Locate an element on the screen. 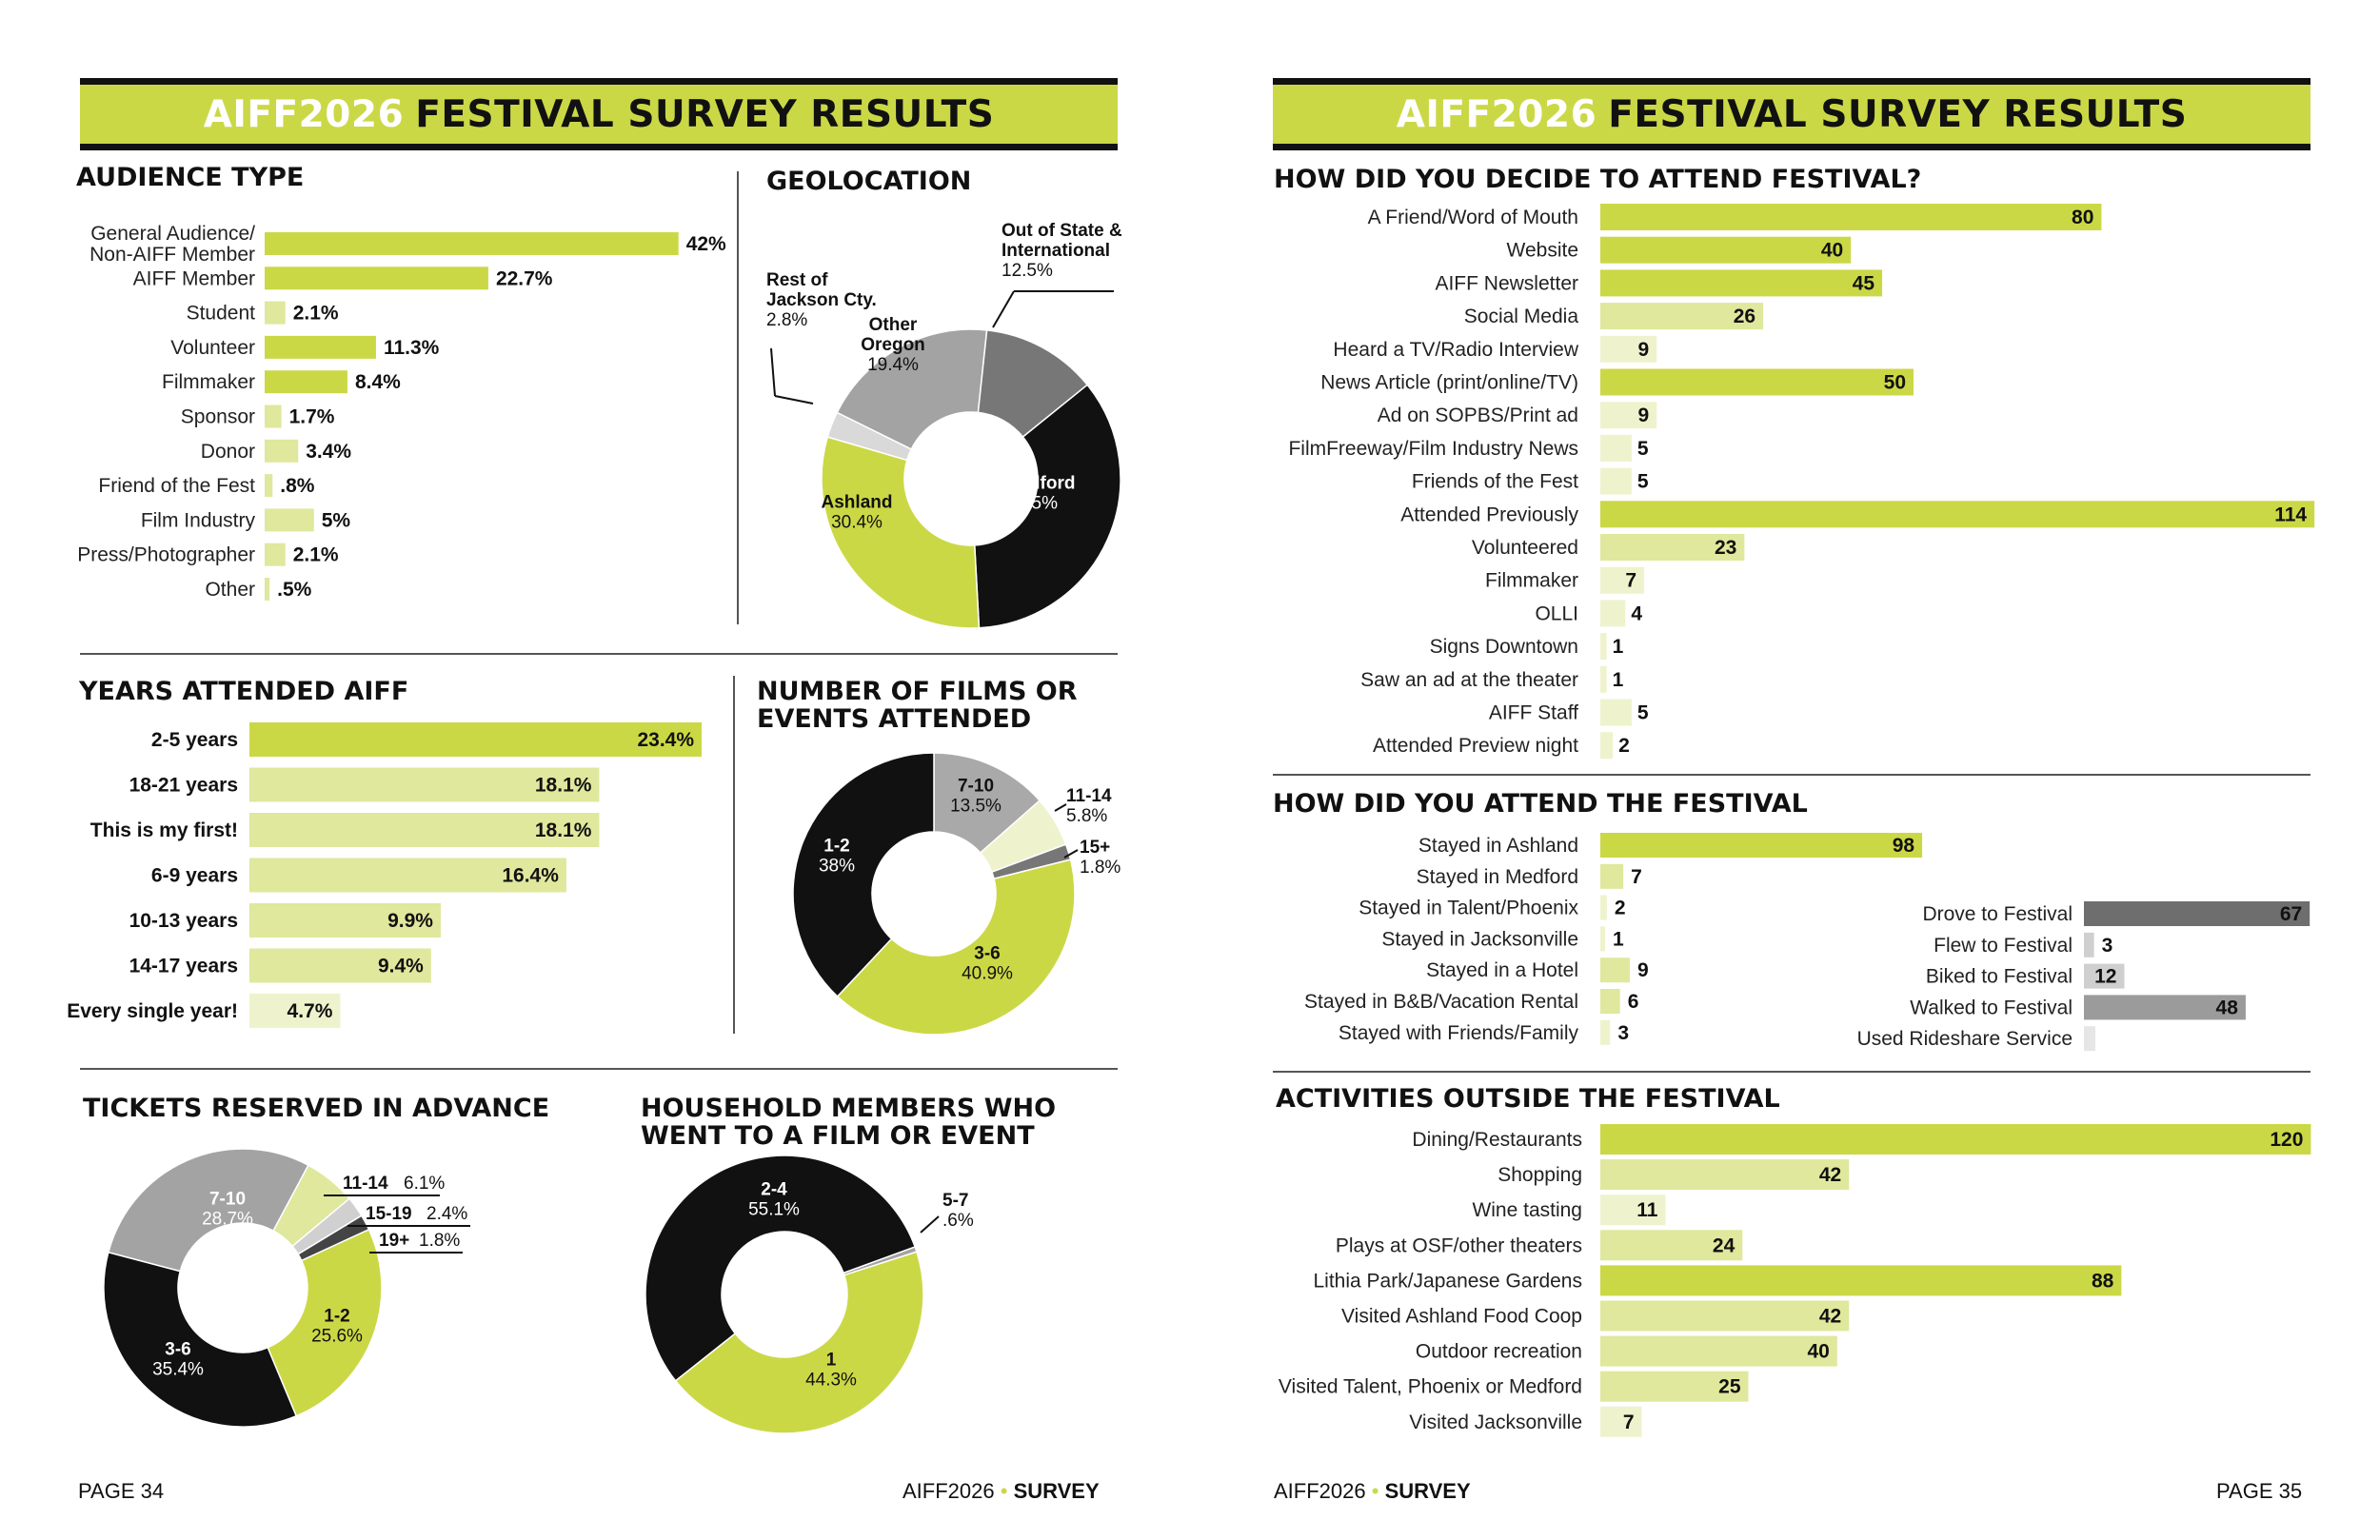 The height and width of the screenshot is (1540, 2380). value-label: 12 is located at coordinates (2105, 977).